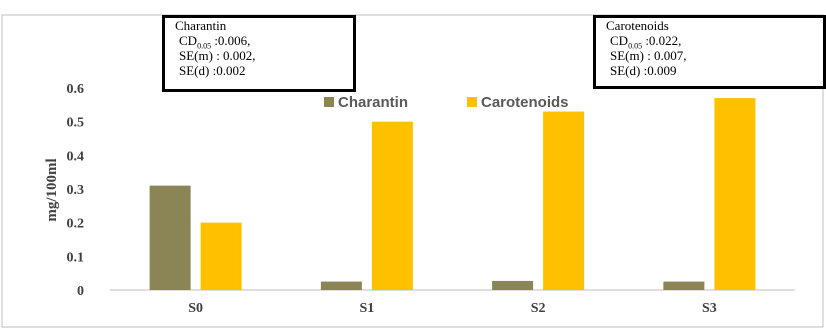  Describe the element at coordinates (52, 189) in the screenshot. I see `y-axis-label: mg/100ml` at that location.